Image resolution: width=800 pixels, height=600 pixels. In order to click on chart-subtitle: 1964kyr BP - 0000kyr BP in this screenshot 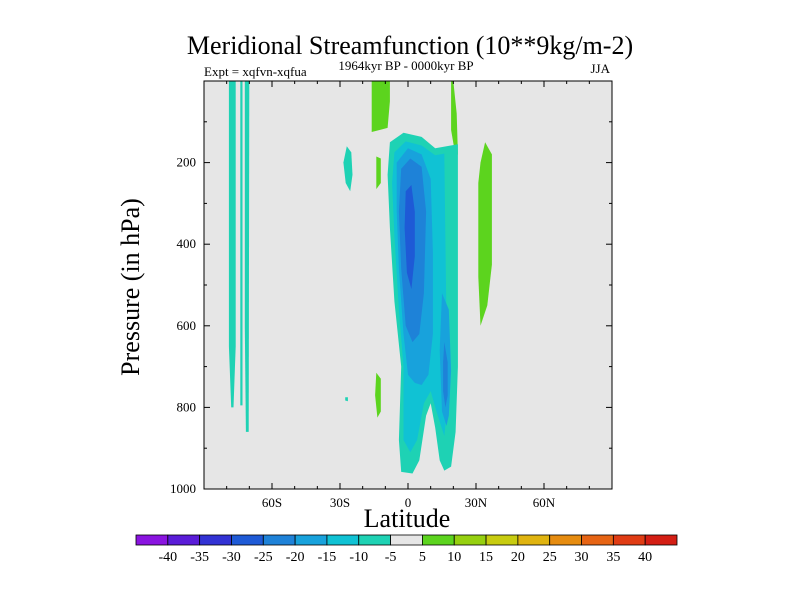, I will do `click(405, 65)`.